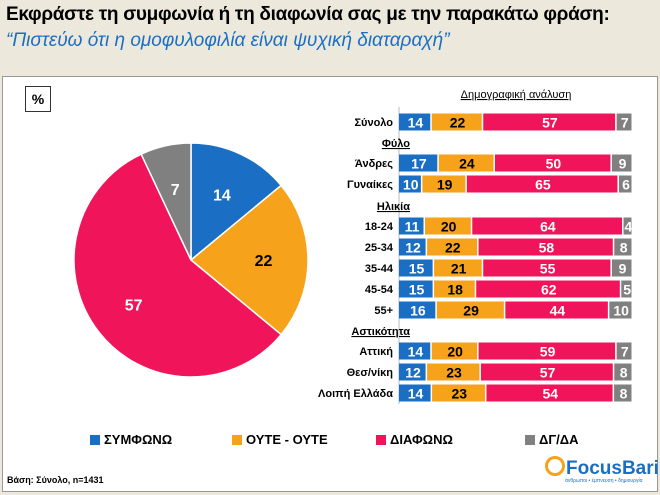 The width and height of the screenshot is (660, 495). I want to click on logo-text: FocusBari, so click(612, 468).